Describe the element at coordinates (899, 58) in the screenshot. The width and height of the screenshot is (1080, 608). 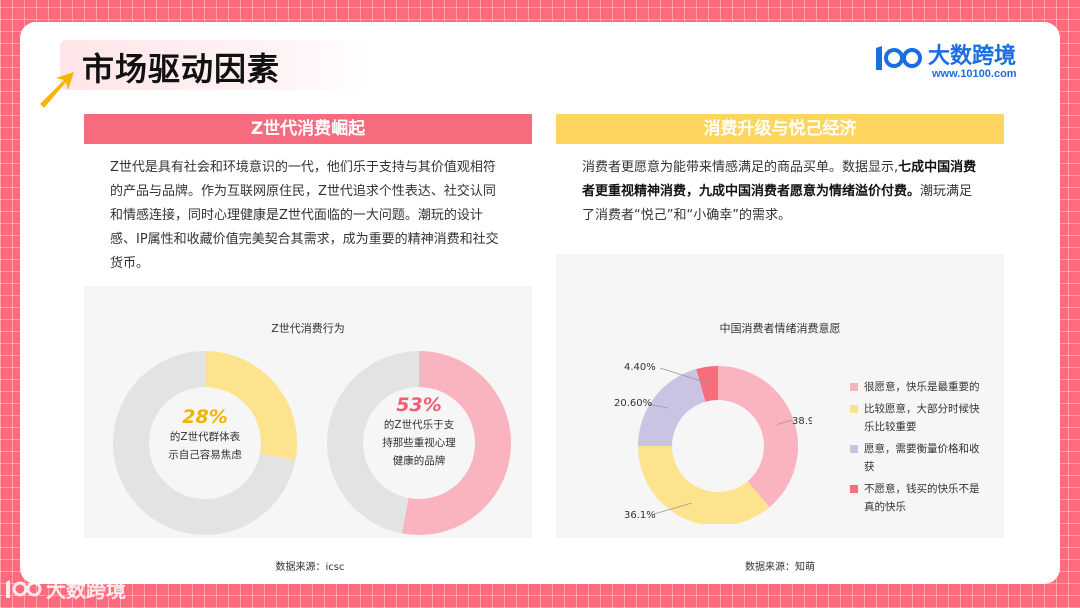
I see `logo-icon` at that location.